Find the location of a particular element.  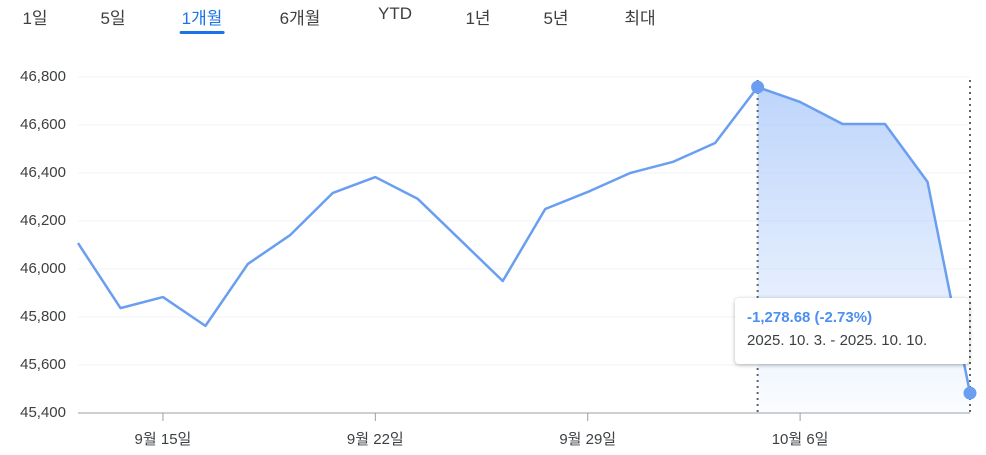

range-tab: 1개월 is located at coordinates (202, 19).